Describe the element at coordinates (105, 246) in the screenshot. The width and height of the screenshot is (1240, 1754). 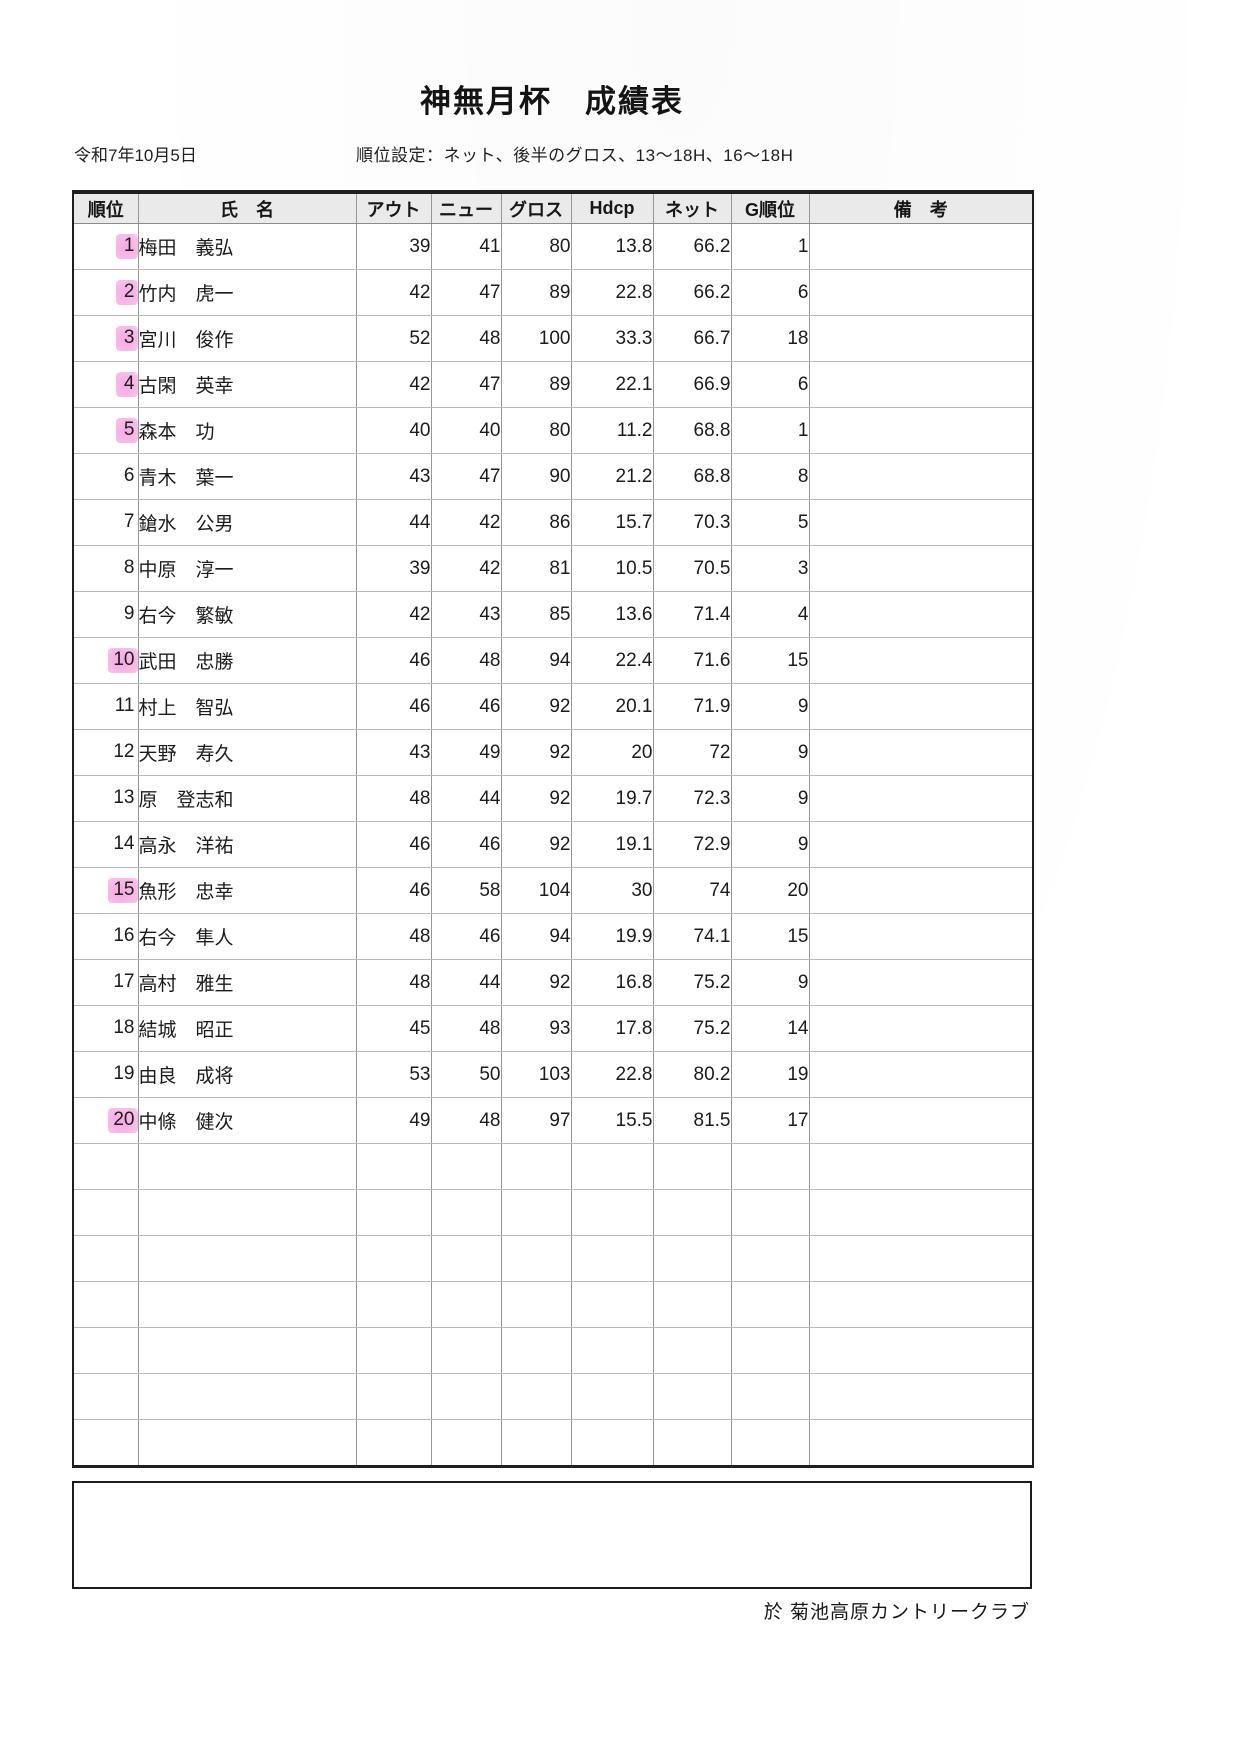
I see `rank-cell: 1` at that location.